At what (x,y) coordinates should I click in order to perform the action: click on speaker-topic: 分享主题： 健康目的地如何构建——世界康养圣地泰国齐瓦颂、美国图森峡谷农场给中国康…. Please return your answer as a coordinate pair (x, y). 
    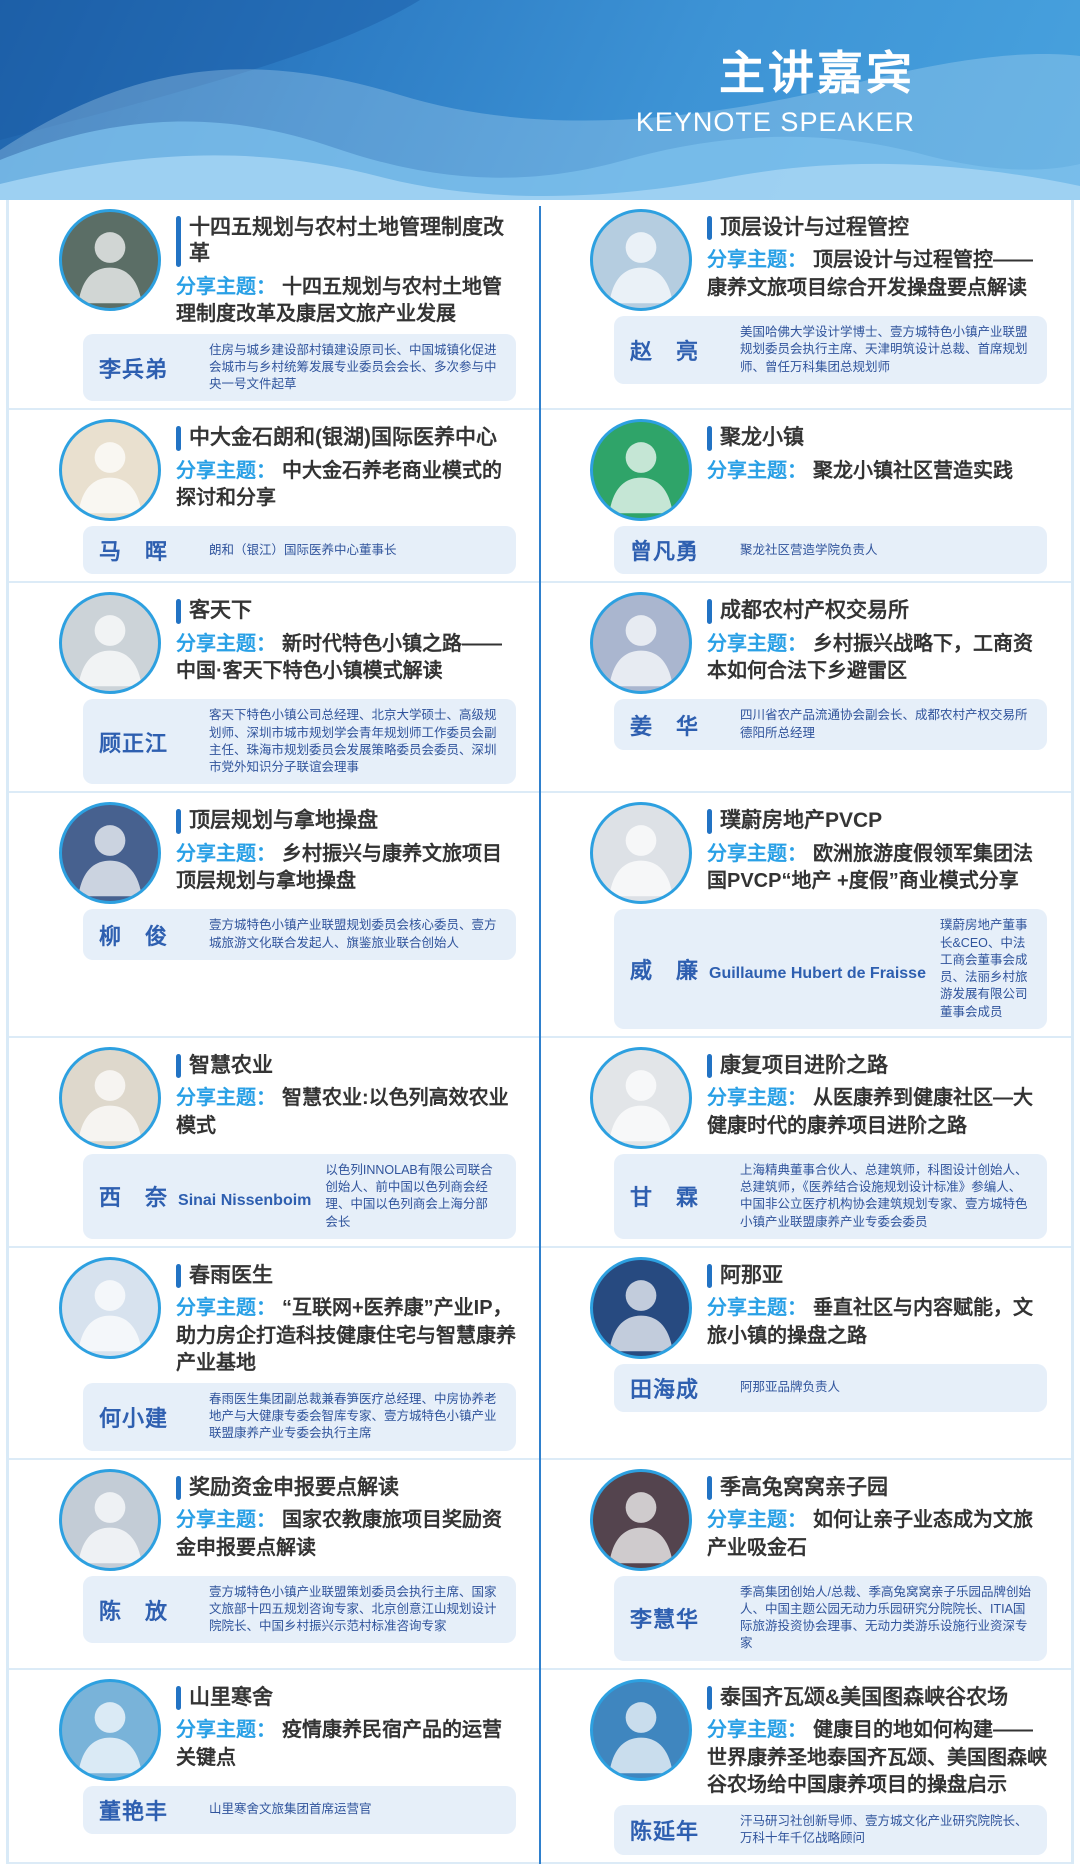
    Looking at the image, I should click on (877, 1758).